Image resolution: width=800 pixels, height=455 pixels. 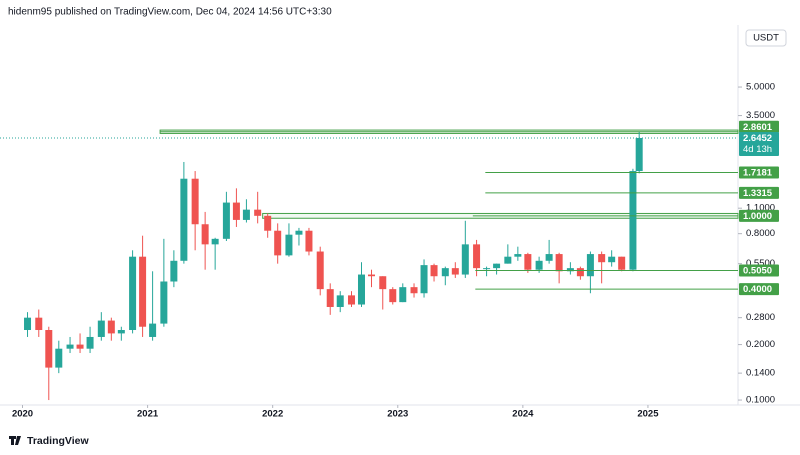 I want to click on countdown: 4d 13h, so click(x=757, y=149).